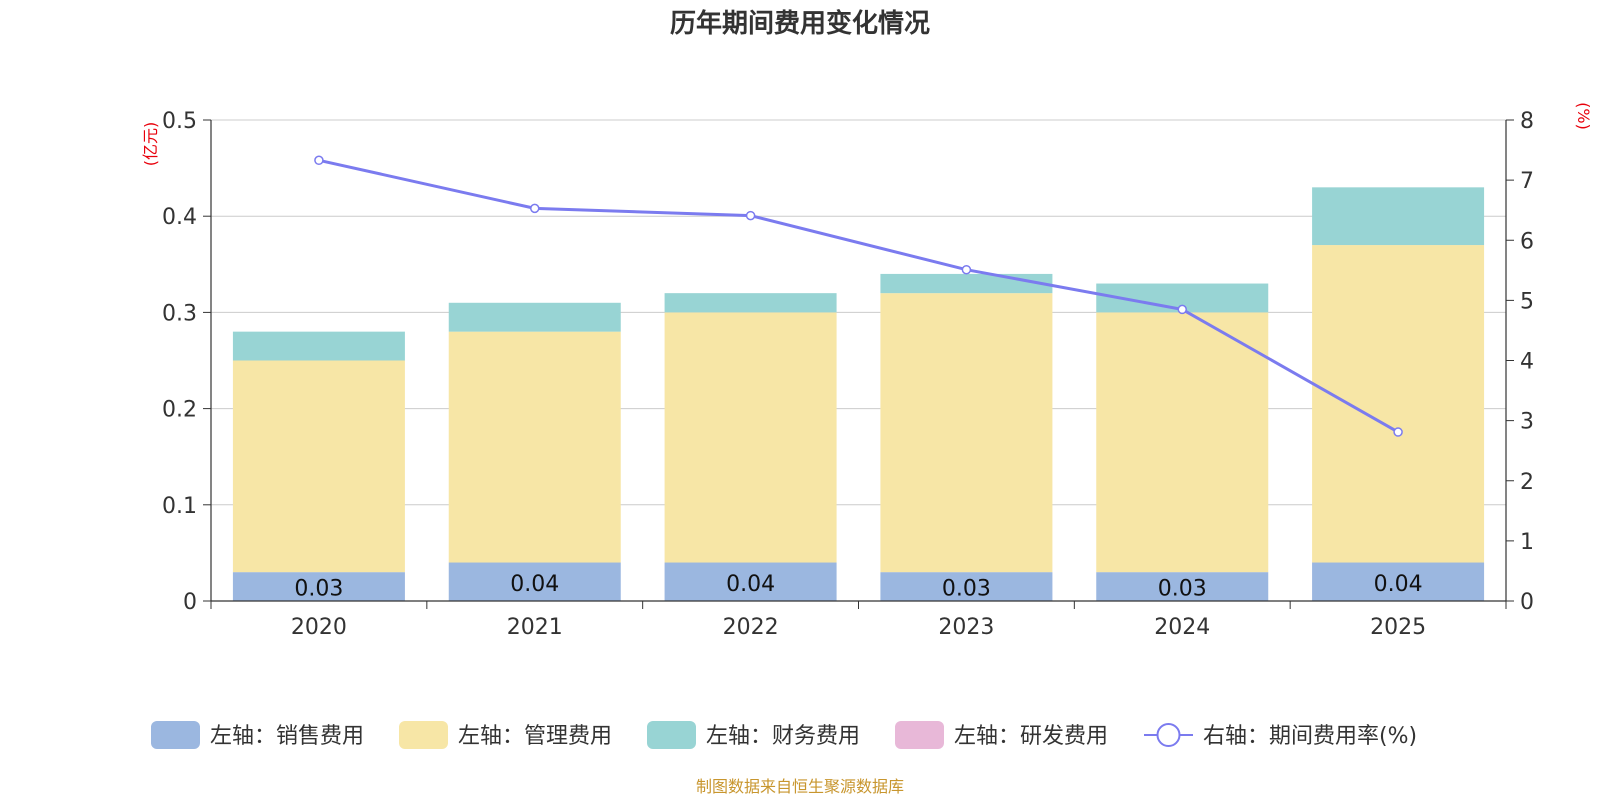 The image size is (1600, 800). Describe the element at coordinates (750, 303) in the screenshot. I see `bar-segment-s2-2022` at that location.